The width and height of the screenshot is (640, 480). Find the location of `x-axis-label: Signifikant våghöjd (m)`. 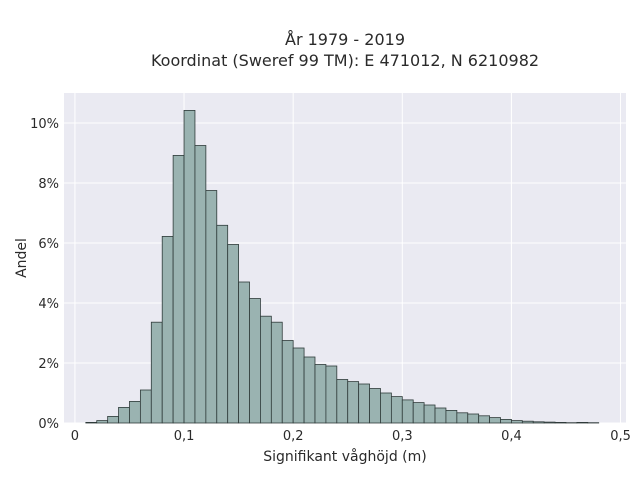

x-axis-label: Signifikant våghöjd (m) is located at coordinates (344, 456).